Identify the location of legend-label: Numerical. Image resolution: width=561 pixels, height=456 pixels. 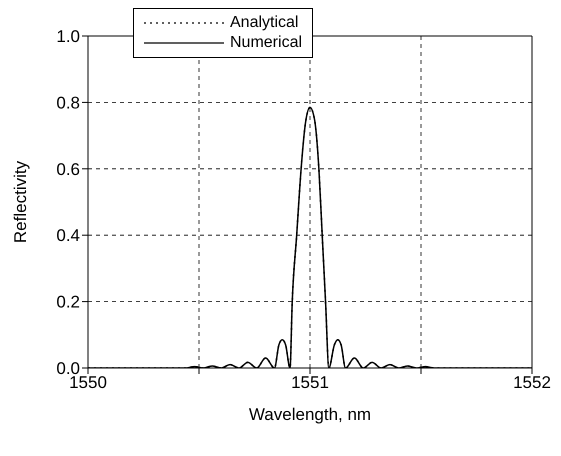
(266, 43).